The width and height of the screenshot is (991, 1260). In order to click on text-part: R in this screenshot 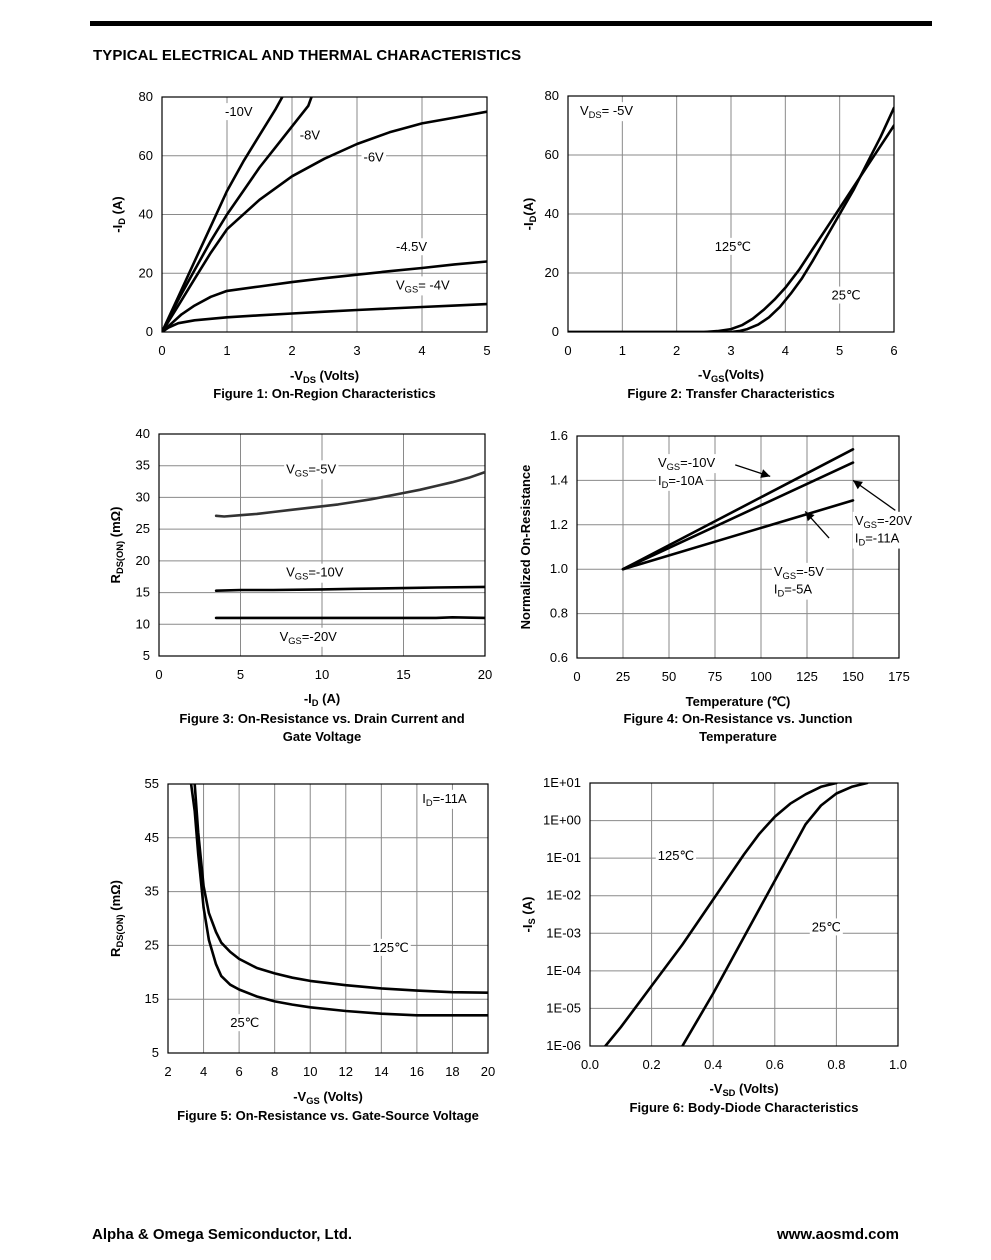, I will do `click(115, 578)`.